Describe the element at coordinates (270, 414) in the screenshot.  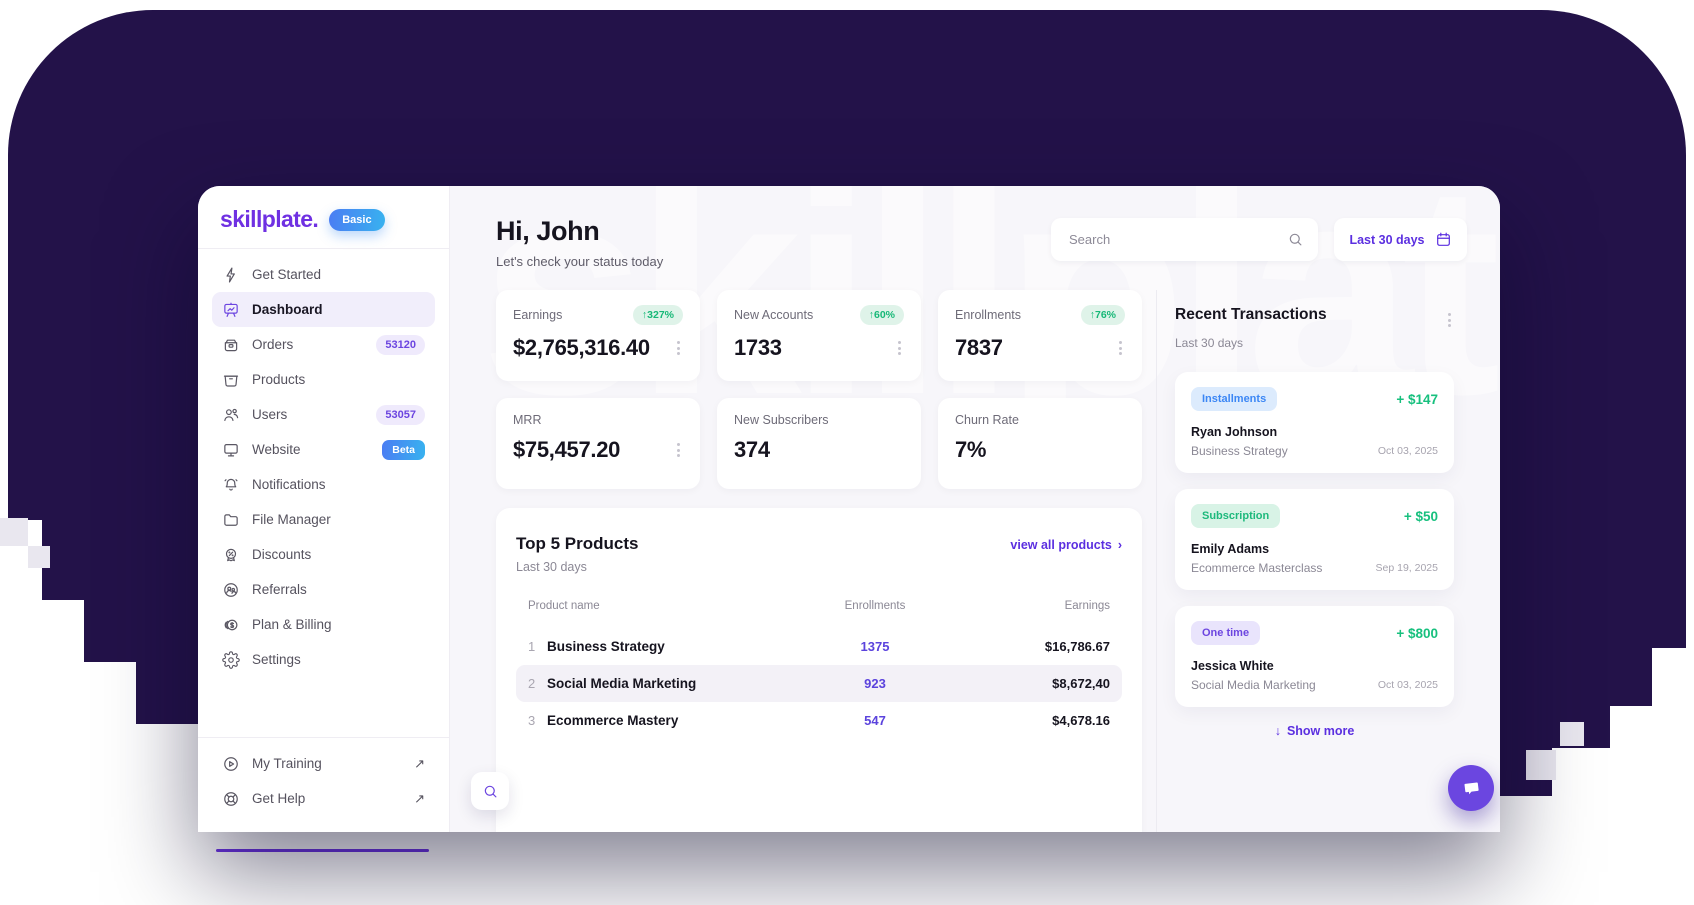
I see `sidebar-item-label: Users` at that location.